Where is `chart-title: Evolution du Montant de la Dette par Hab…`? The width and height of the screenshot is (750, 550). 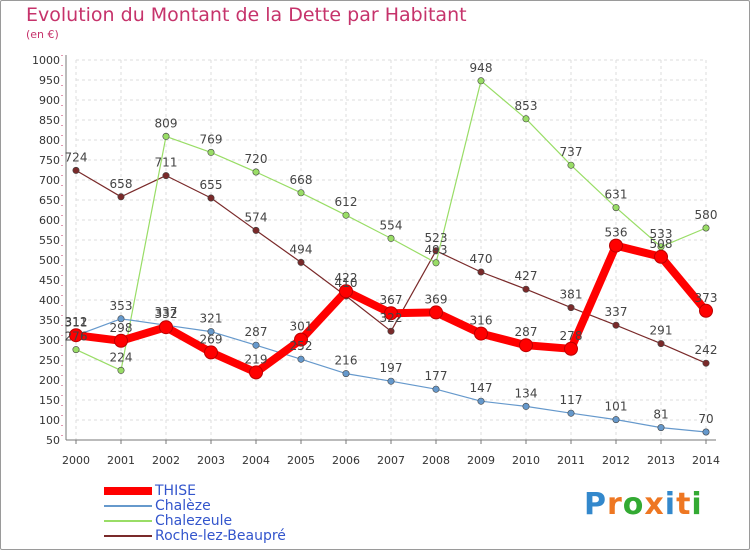 chart-title: Evolution du Montant de la Dette par Hab… is located at coordinates (246, 15).